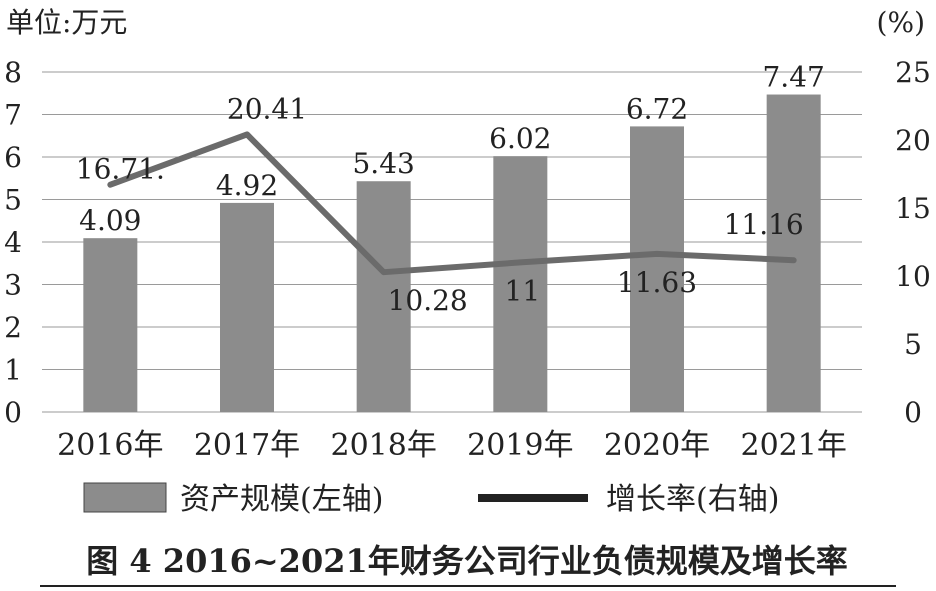  I want to click on line-value-label: 11.16, so click(764, 224).